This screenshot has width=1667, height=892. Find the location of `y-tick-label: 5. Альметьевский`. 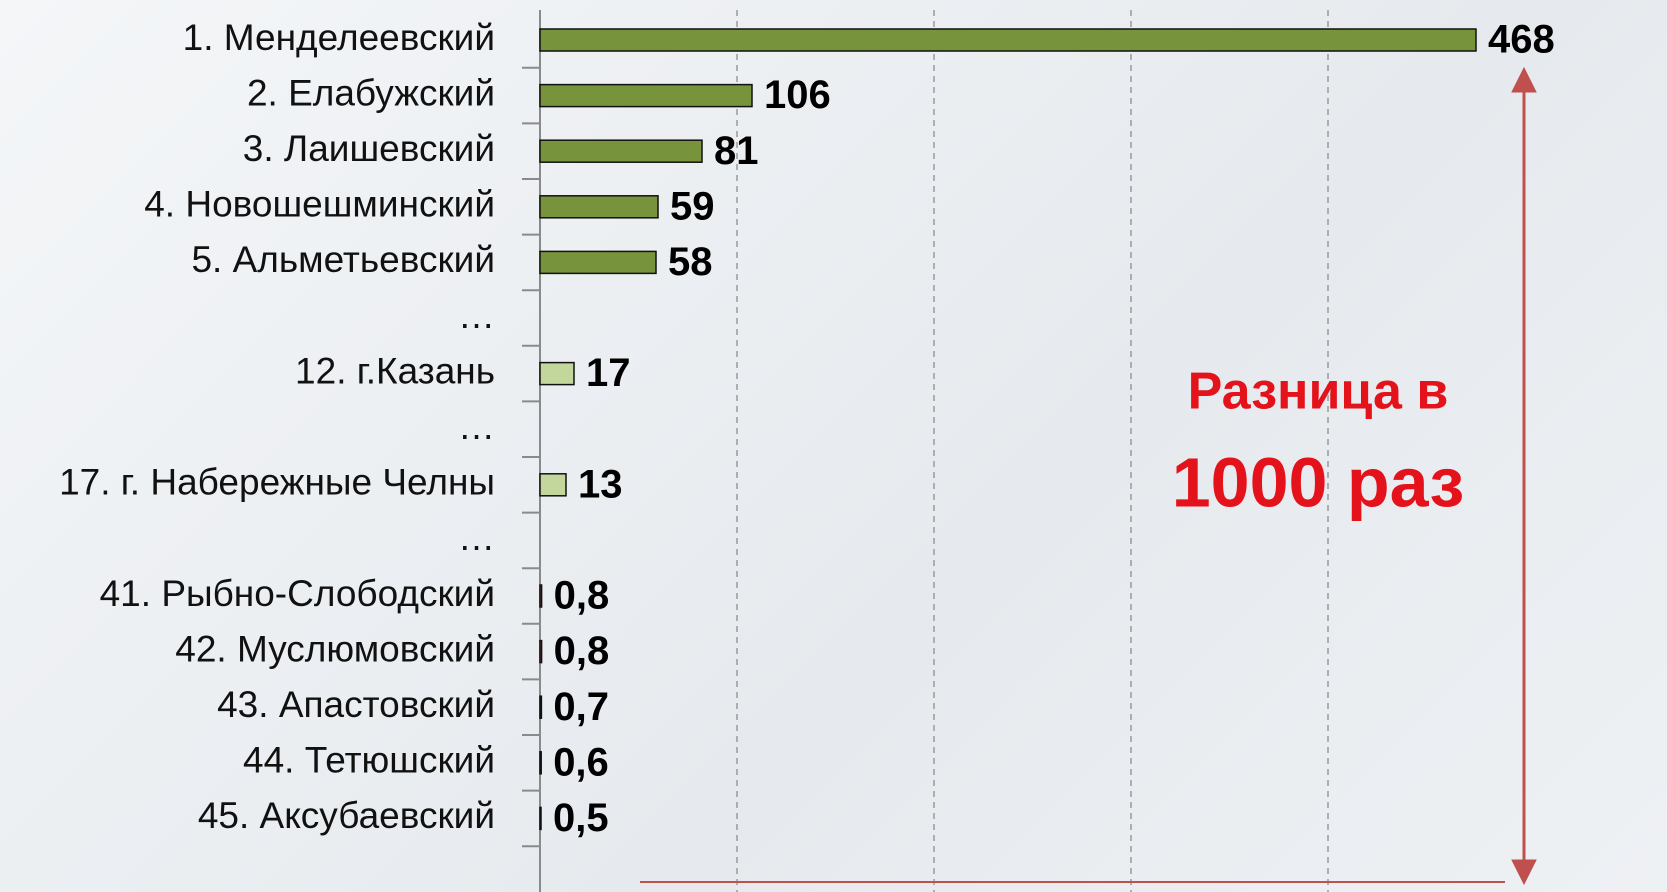

y-tick-label: 5. Альметьевский is located at coordinates (343, 259).